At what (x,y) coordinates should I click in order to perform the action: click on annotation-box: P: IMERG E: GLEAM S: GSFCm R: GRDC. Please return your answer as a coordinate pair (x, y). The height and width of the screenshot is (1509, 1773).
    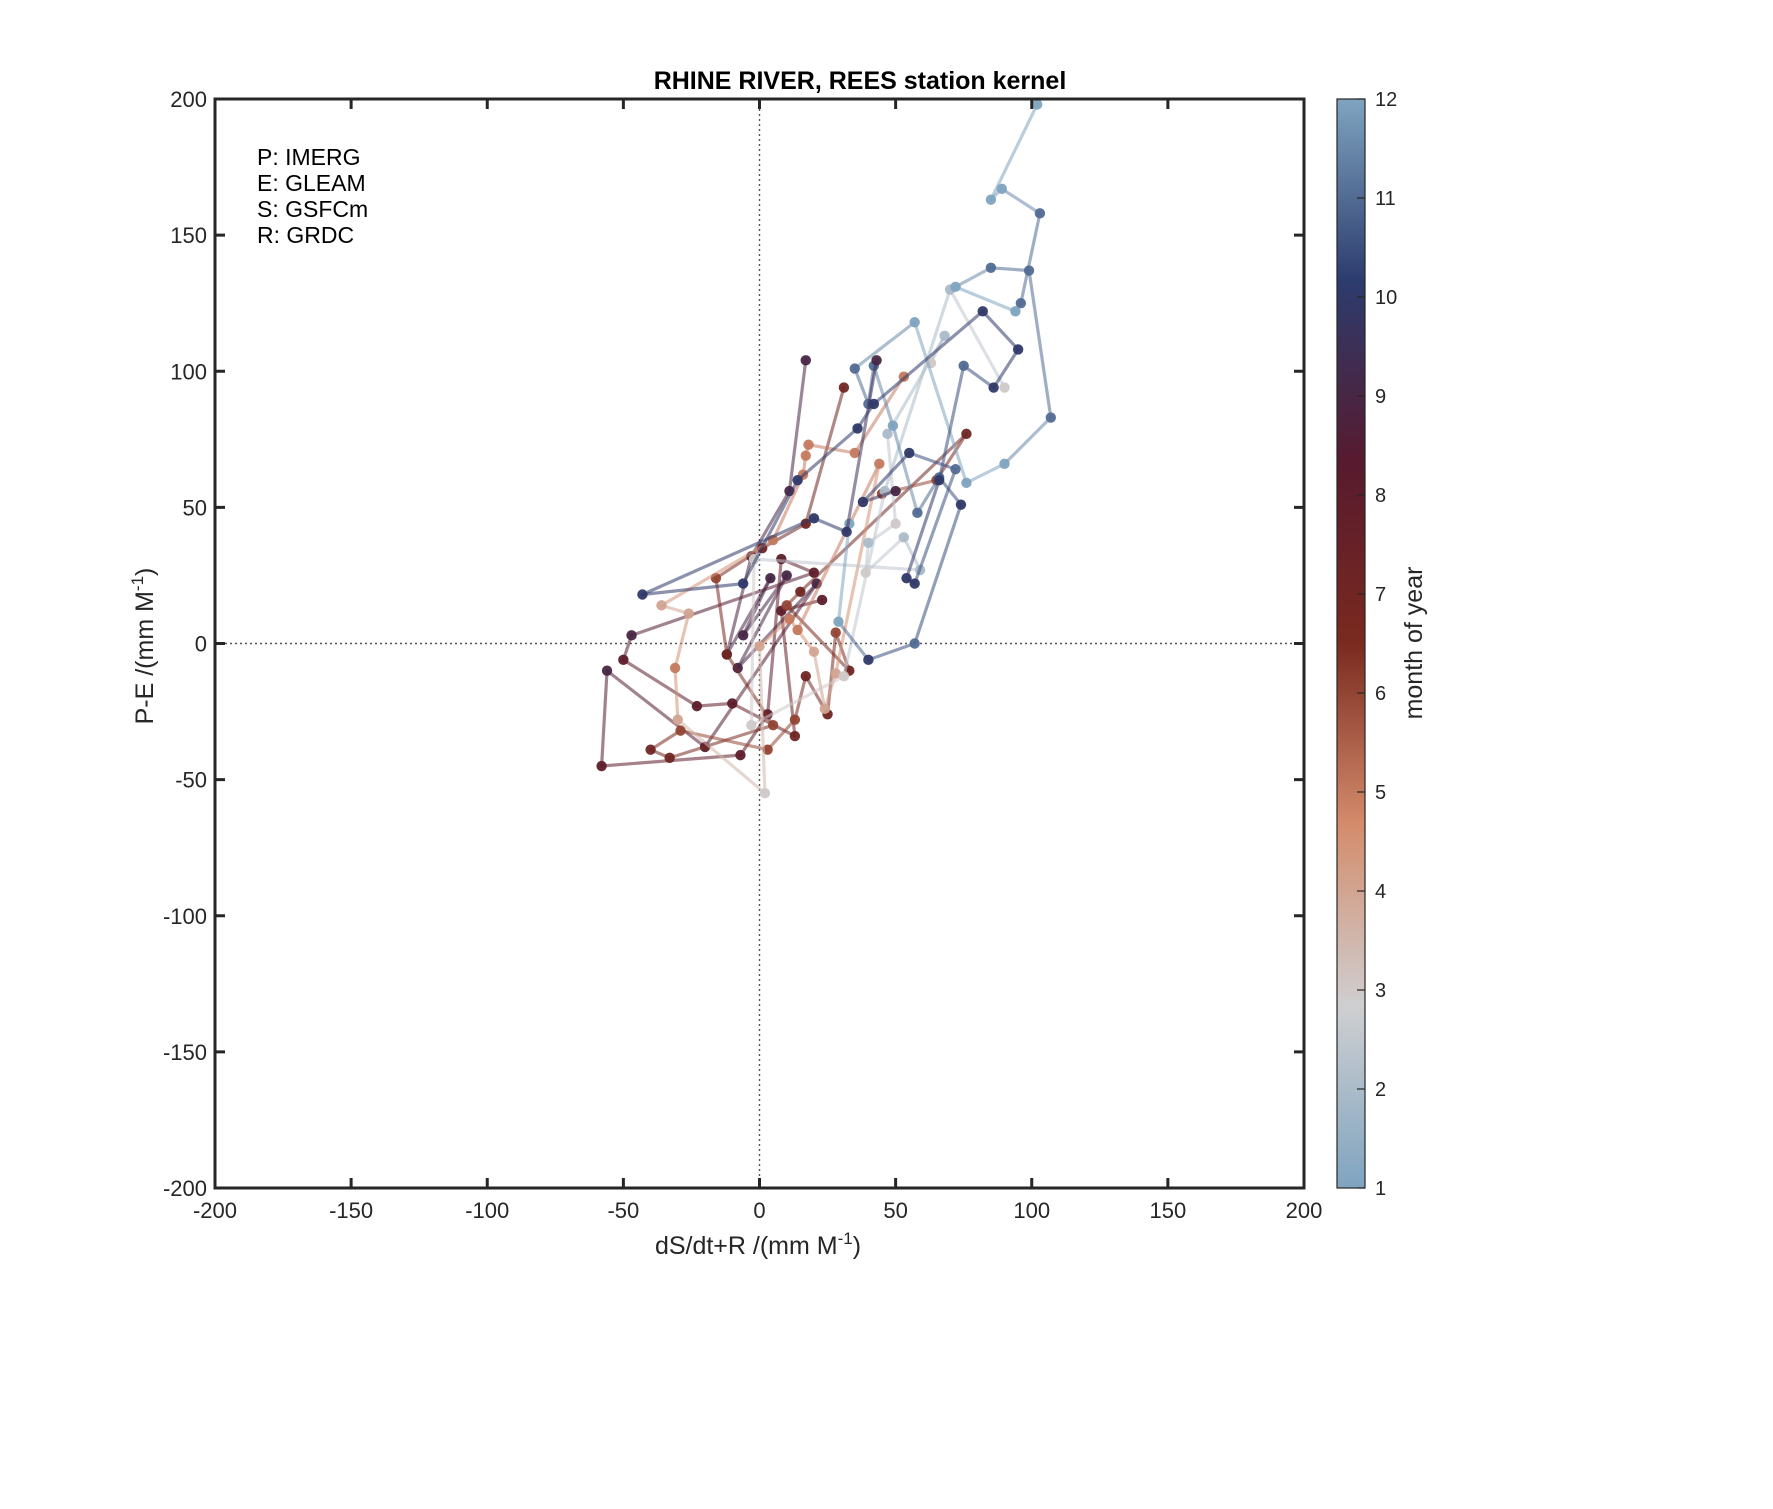
    Looking at the image, I should click on (312, 196).